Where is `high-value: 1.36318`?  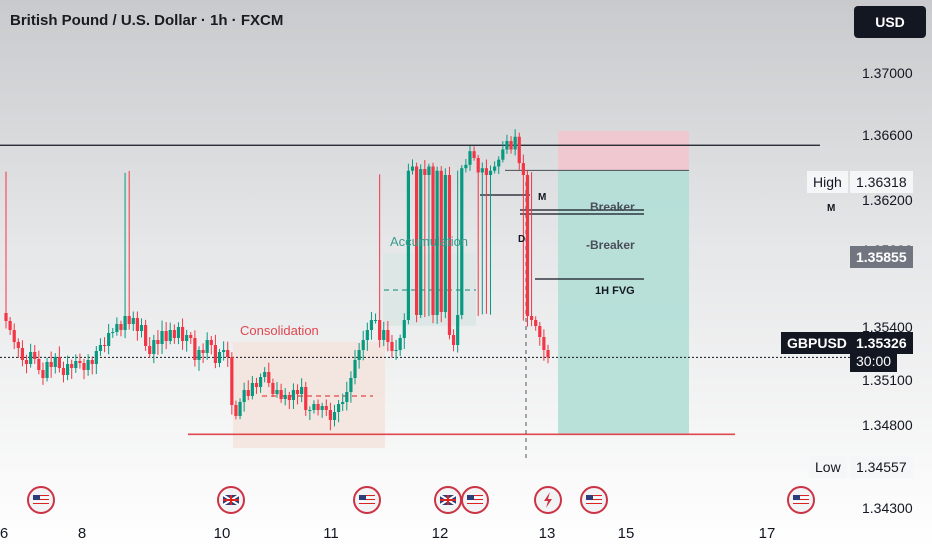 high-value: 1.36318 is located at coordinates (881, 182).